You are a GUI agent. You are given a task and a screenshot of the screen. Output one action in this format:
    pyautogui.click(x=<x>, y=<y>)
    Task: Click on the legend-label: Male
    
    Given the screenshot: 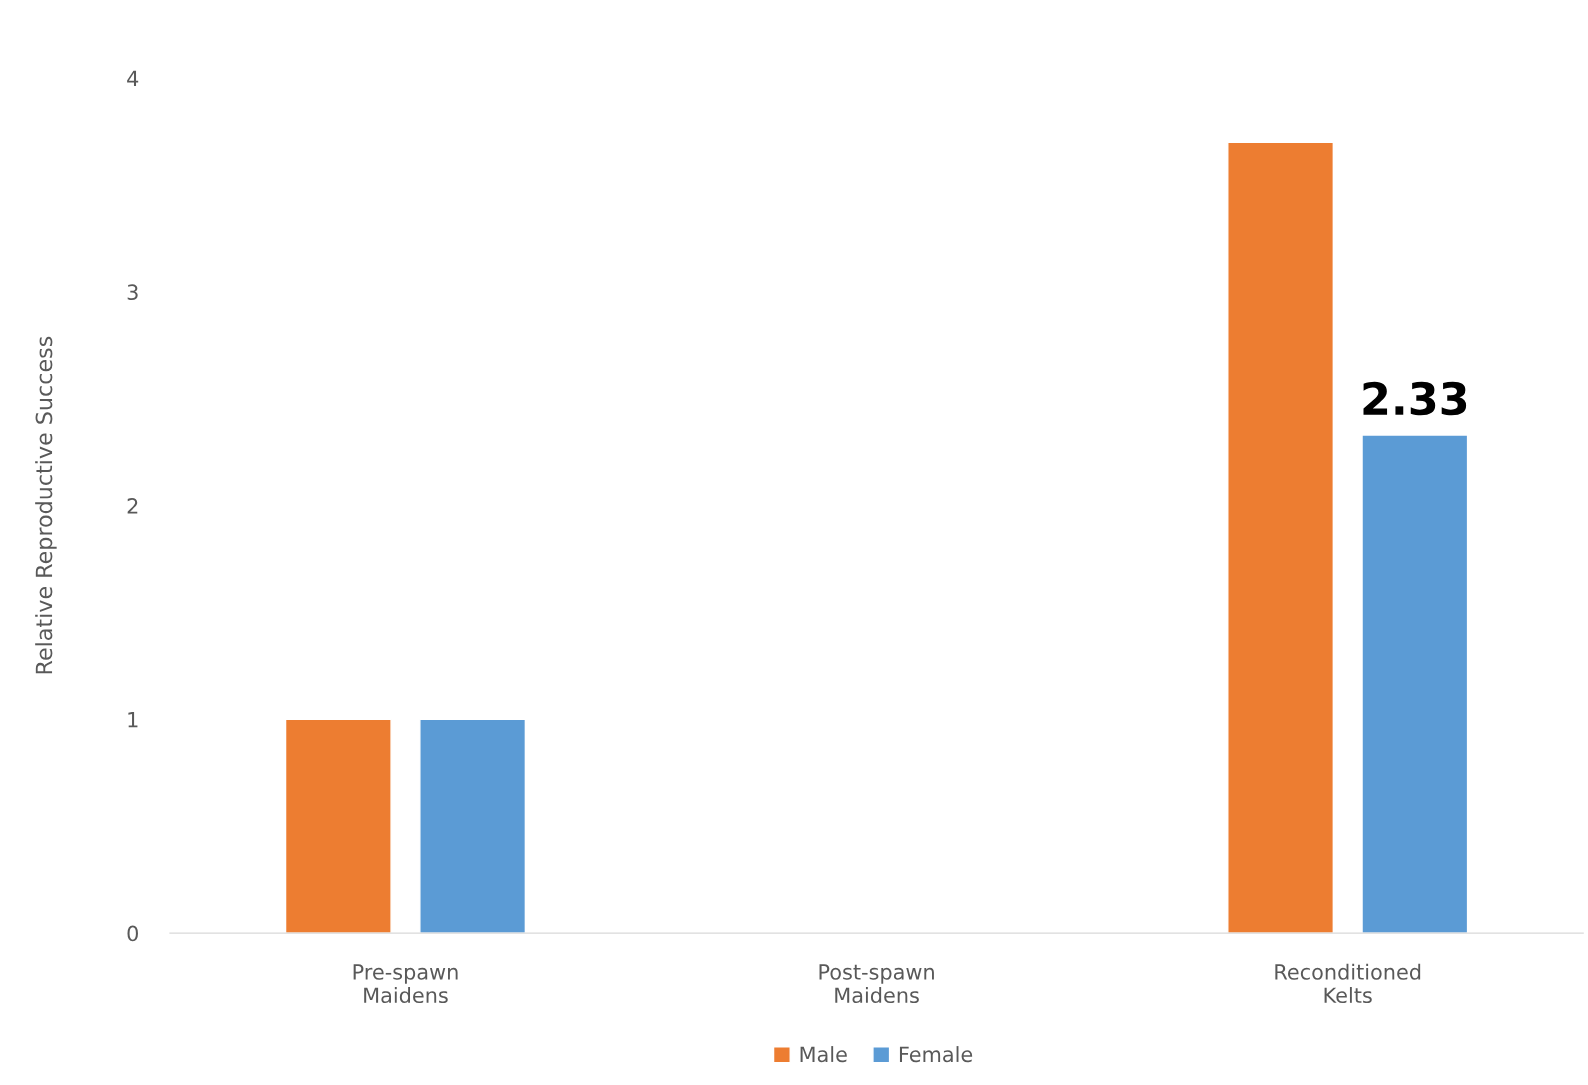 What is the action you would take?
    pyautogui.click(x=823, y=1054)
    